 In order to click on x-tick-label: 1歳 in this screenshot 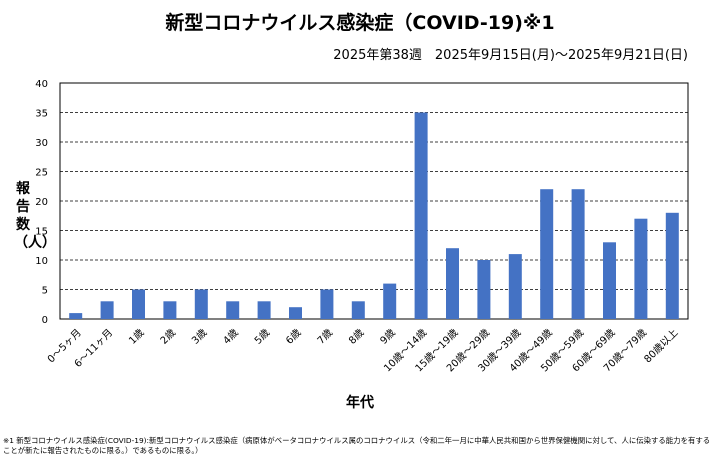, I will do `click(137, 337)`.